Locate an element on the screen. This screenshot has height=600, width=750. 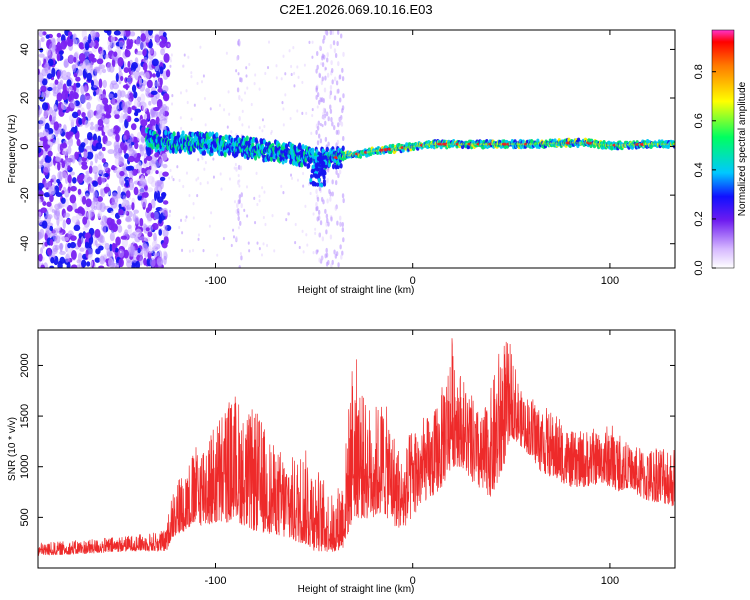
colorbar-tick-label: 0.4 is located at coordinates (699, 169).